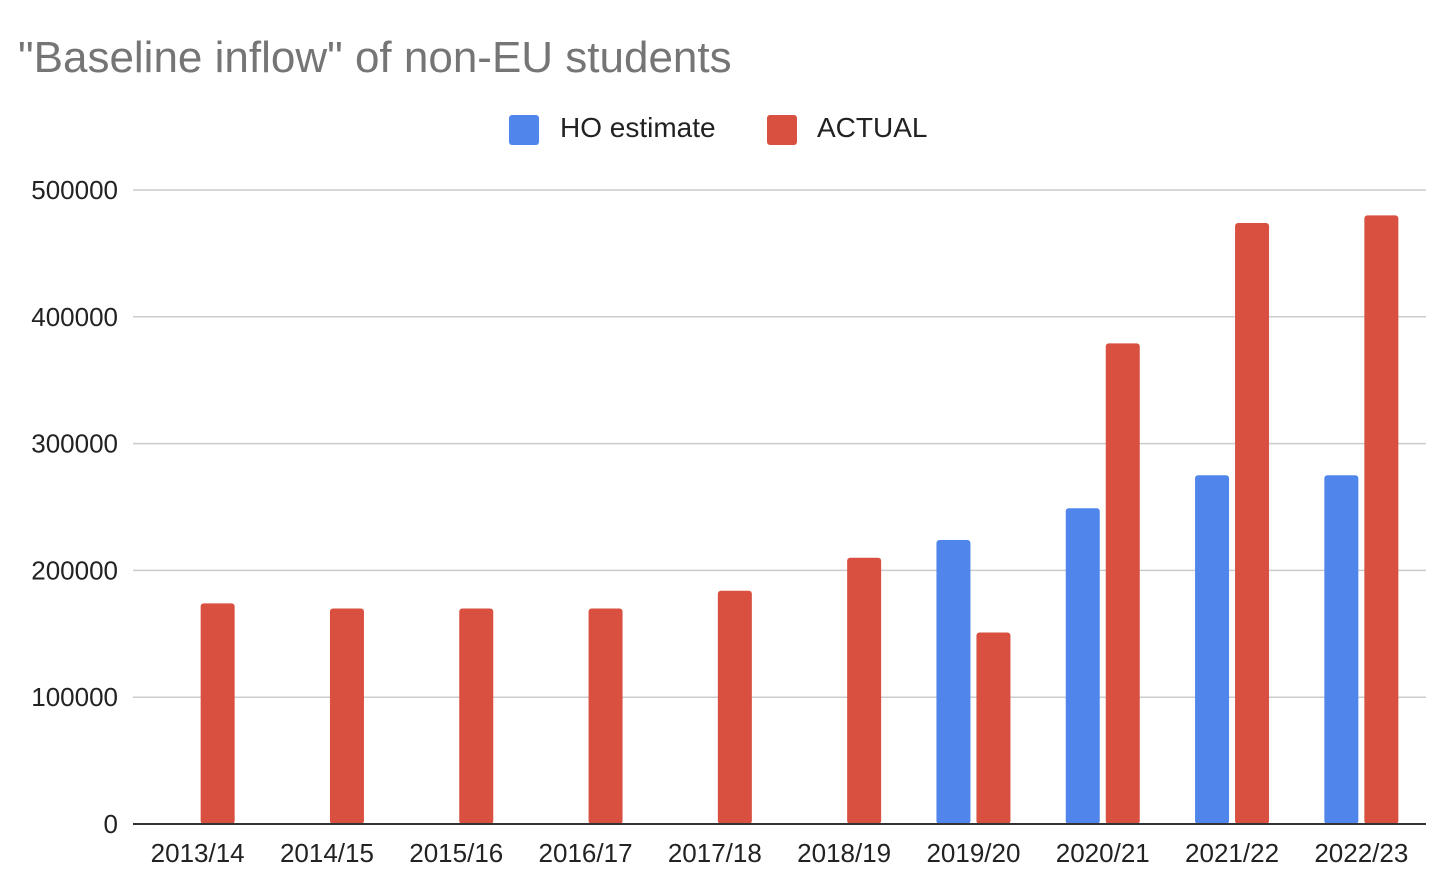 Image resolution: width=1444 pixels, height=888 pixels. Describe the element at coordinates (524, 130) in the screenshot. I see `legend-swatch-ho-estimate` at that location.